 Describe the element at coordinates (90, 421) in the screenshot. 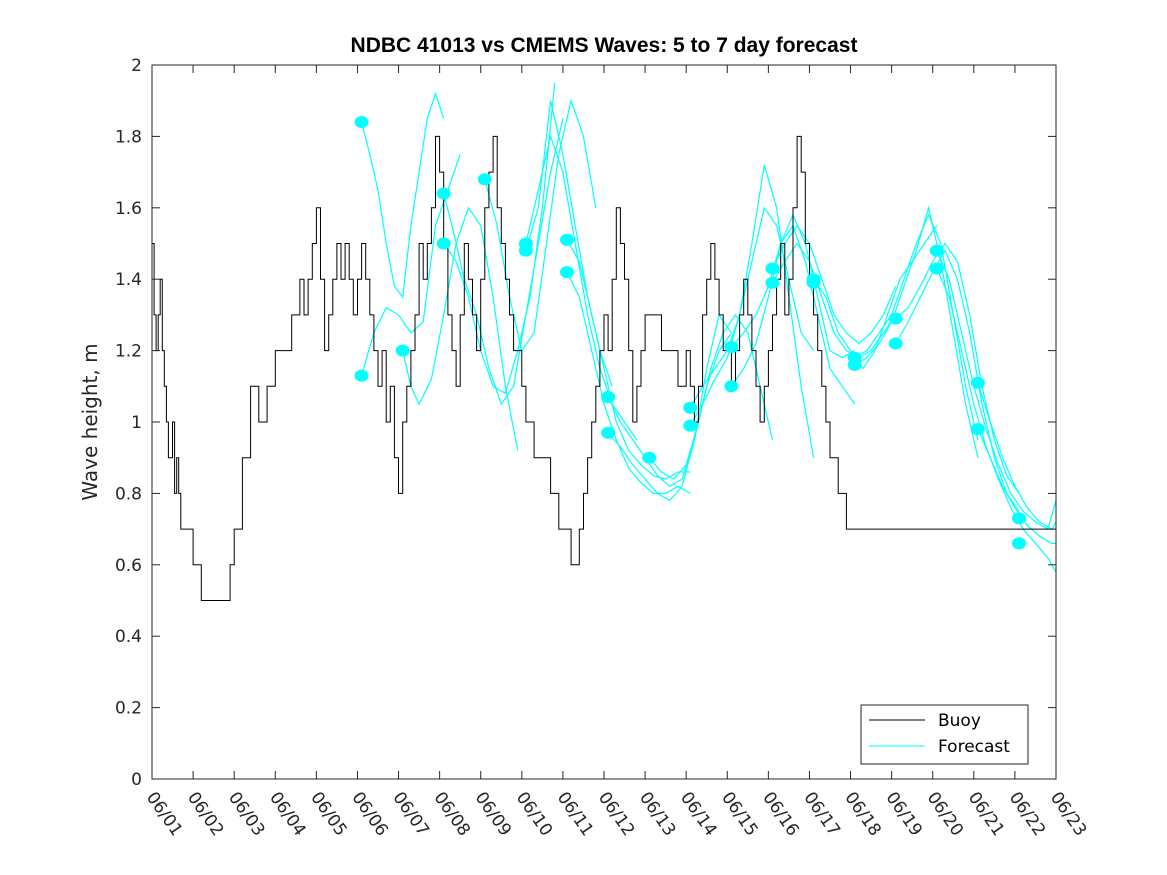

I see `y-axis-label: Wave height, m` at that location.